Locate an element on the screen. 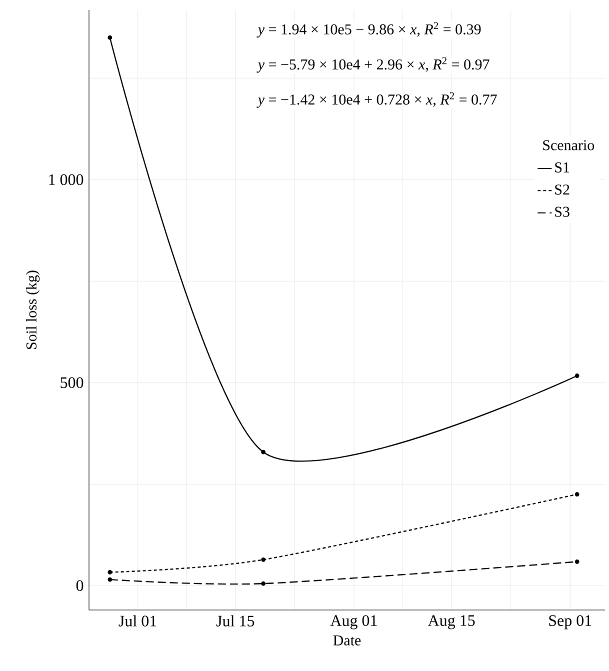 This screenshot has height=671, width=609. legend-label: S1 is located at coordinates (562, 167).